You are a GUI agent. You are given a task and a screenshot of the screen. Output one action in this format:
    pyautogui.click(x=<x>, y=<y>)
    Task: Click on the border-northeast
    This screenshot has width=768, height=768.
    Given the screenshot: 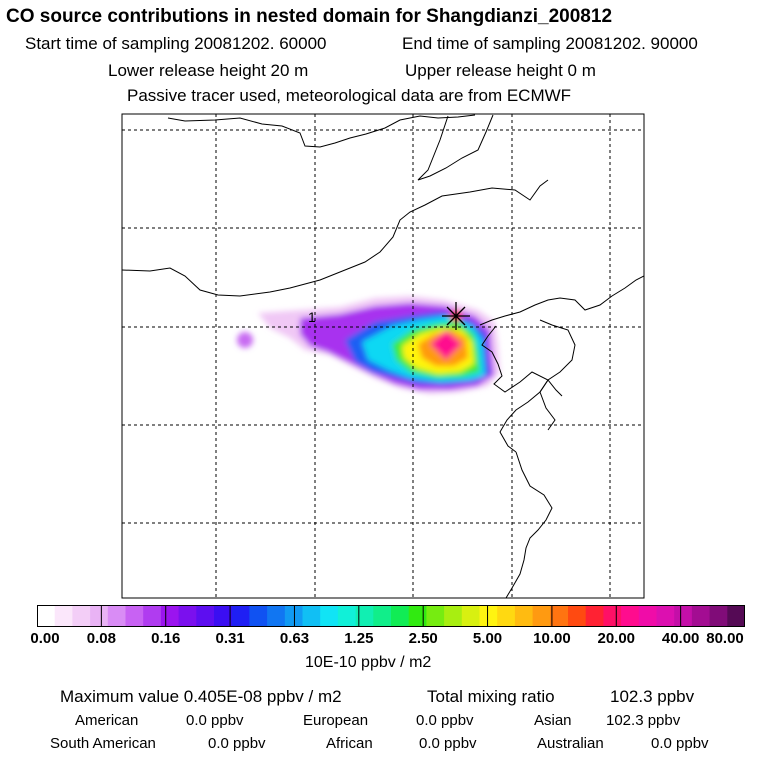 What is the action you would take?
    pyautogui.click(x=455, y=147)
    